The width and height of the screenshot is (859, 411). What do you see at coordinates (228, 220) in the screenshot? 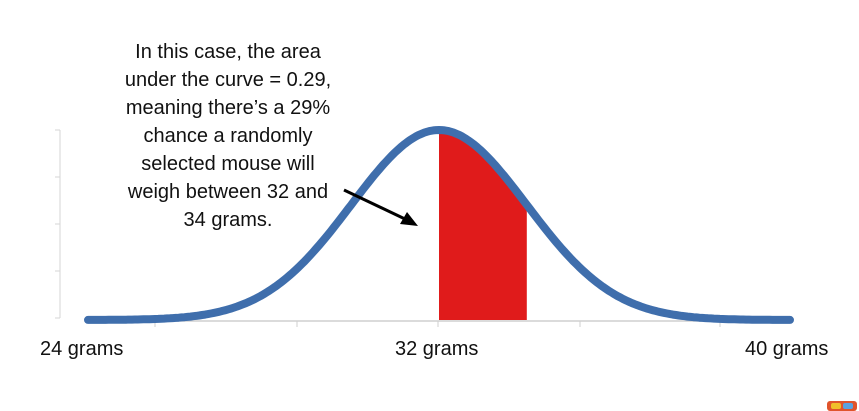
I see `annotation-line: 34 grams.` at bounding box center [228, 220].